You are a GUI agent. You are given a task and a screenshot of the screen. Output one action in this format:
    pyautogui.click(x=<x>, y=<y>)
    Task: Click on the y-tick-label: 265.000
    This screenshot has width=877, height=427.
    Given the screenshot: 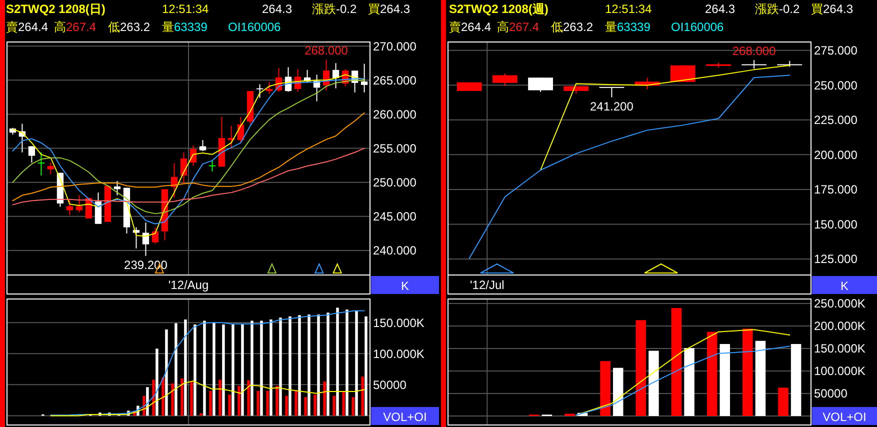 What is the action you would take?
    pyautogui.click(x=395, y=80)
    